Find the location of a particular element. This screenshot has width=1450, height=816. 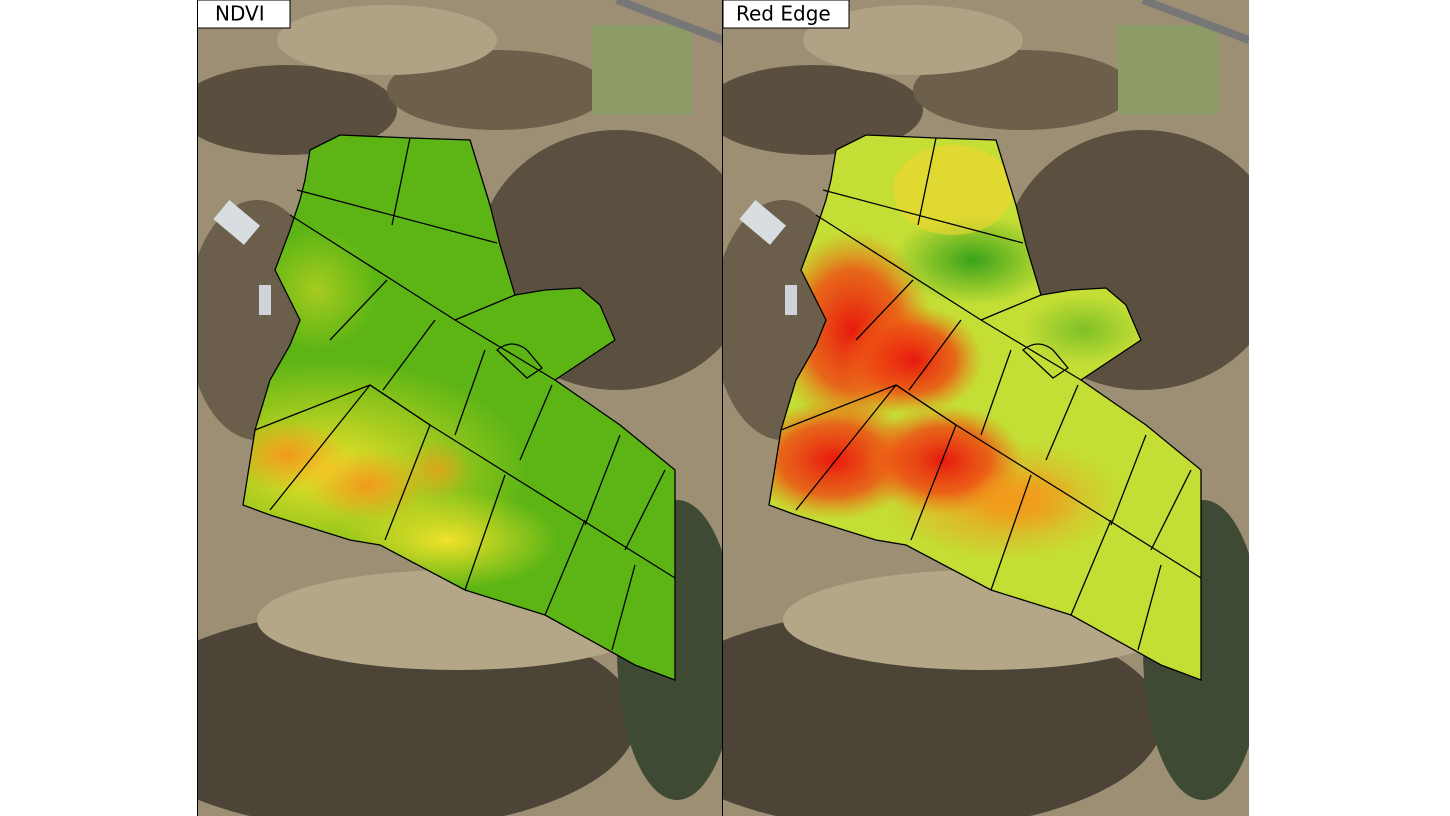

panel-label: Red Edge is located at coordinates (783, 14).